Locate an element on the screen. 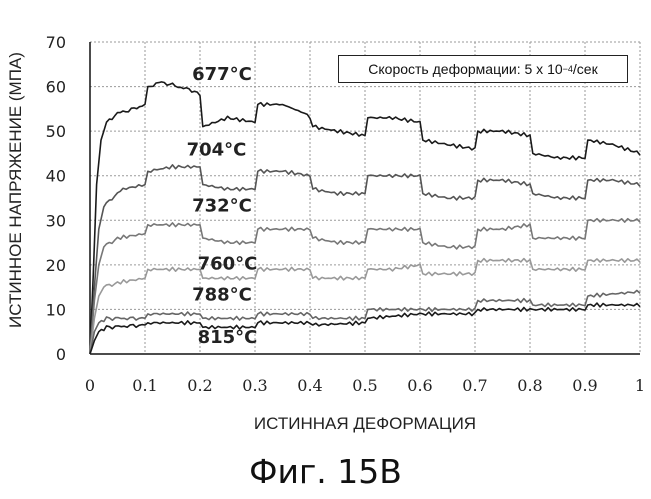 Image resolution: width=651 pixels, height=499 pixels. y-tick-label: 30 is located at coordinates (56, 220).